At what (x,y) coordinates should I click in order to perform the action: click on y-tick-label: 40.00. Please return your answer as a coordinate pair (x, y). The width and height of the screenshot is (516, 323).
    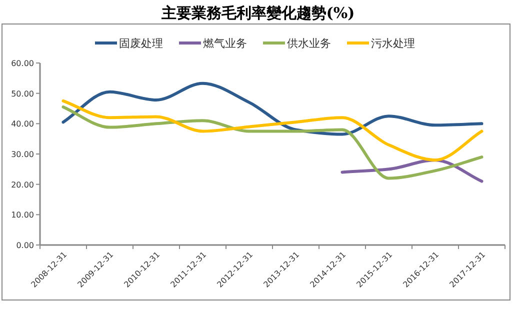
    Looking at the image, I should click on (22, 124).